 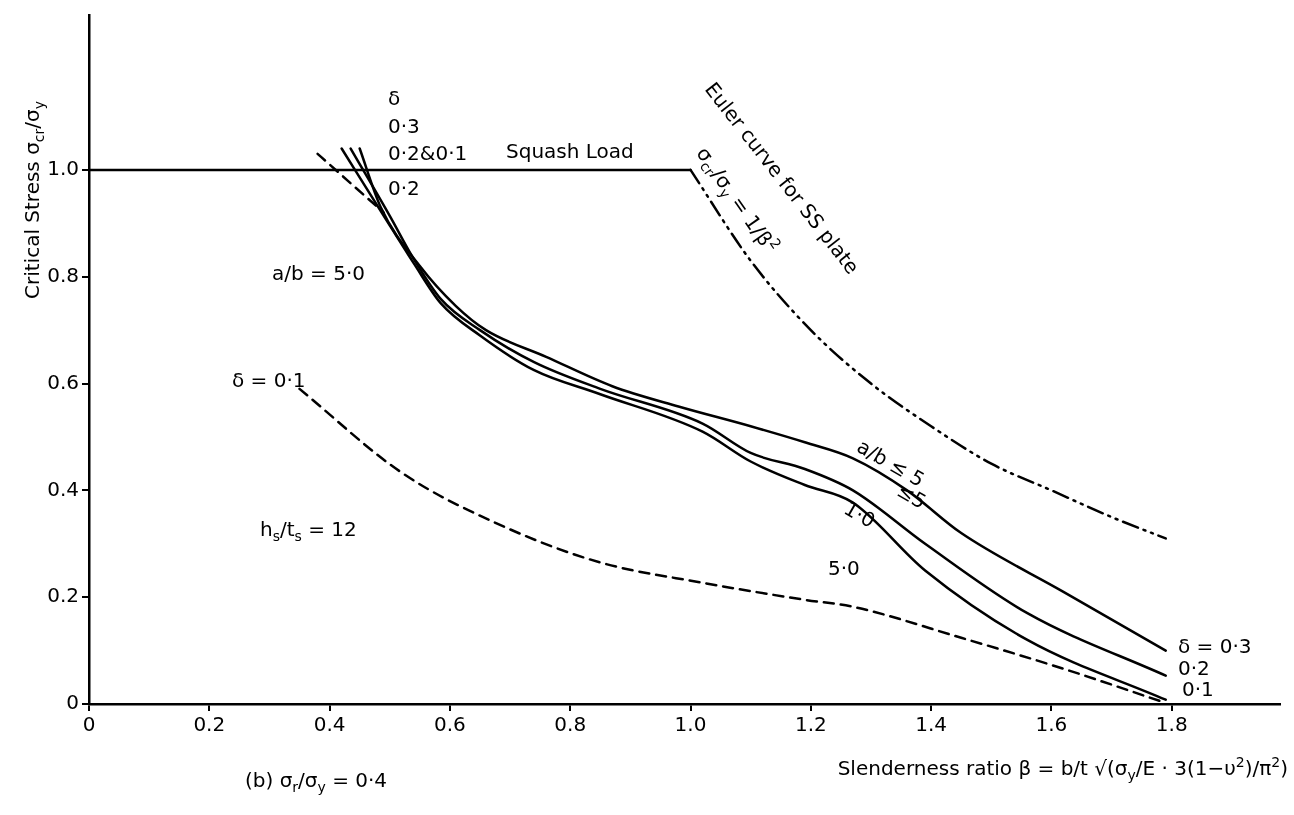 I want to click on x-tick-label: 1.2, so click(x=810, y=724).